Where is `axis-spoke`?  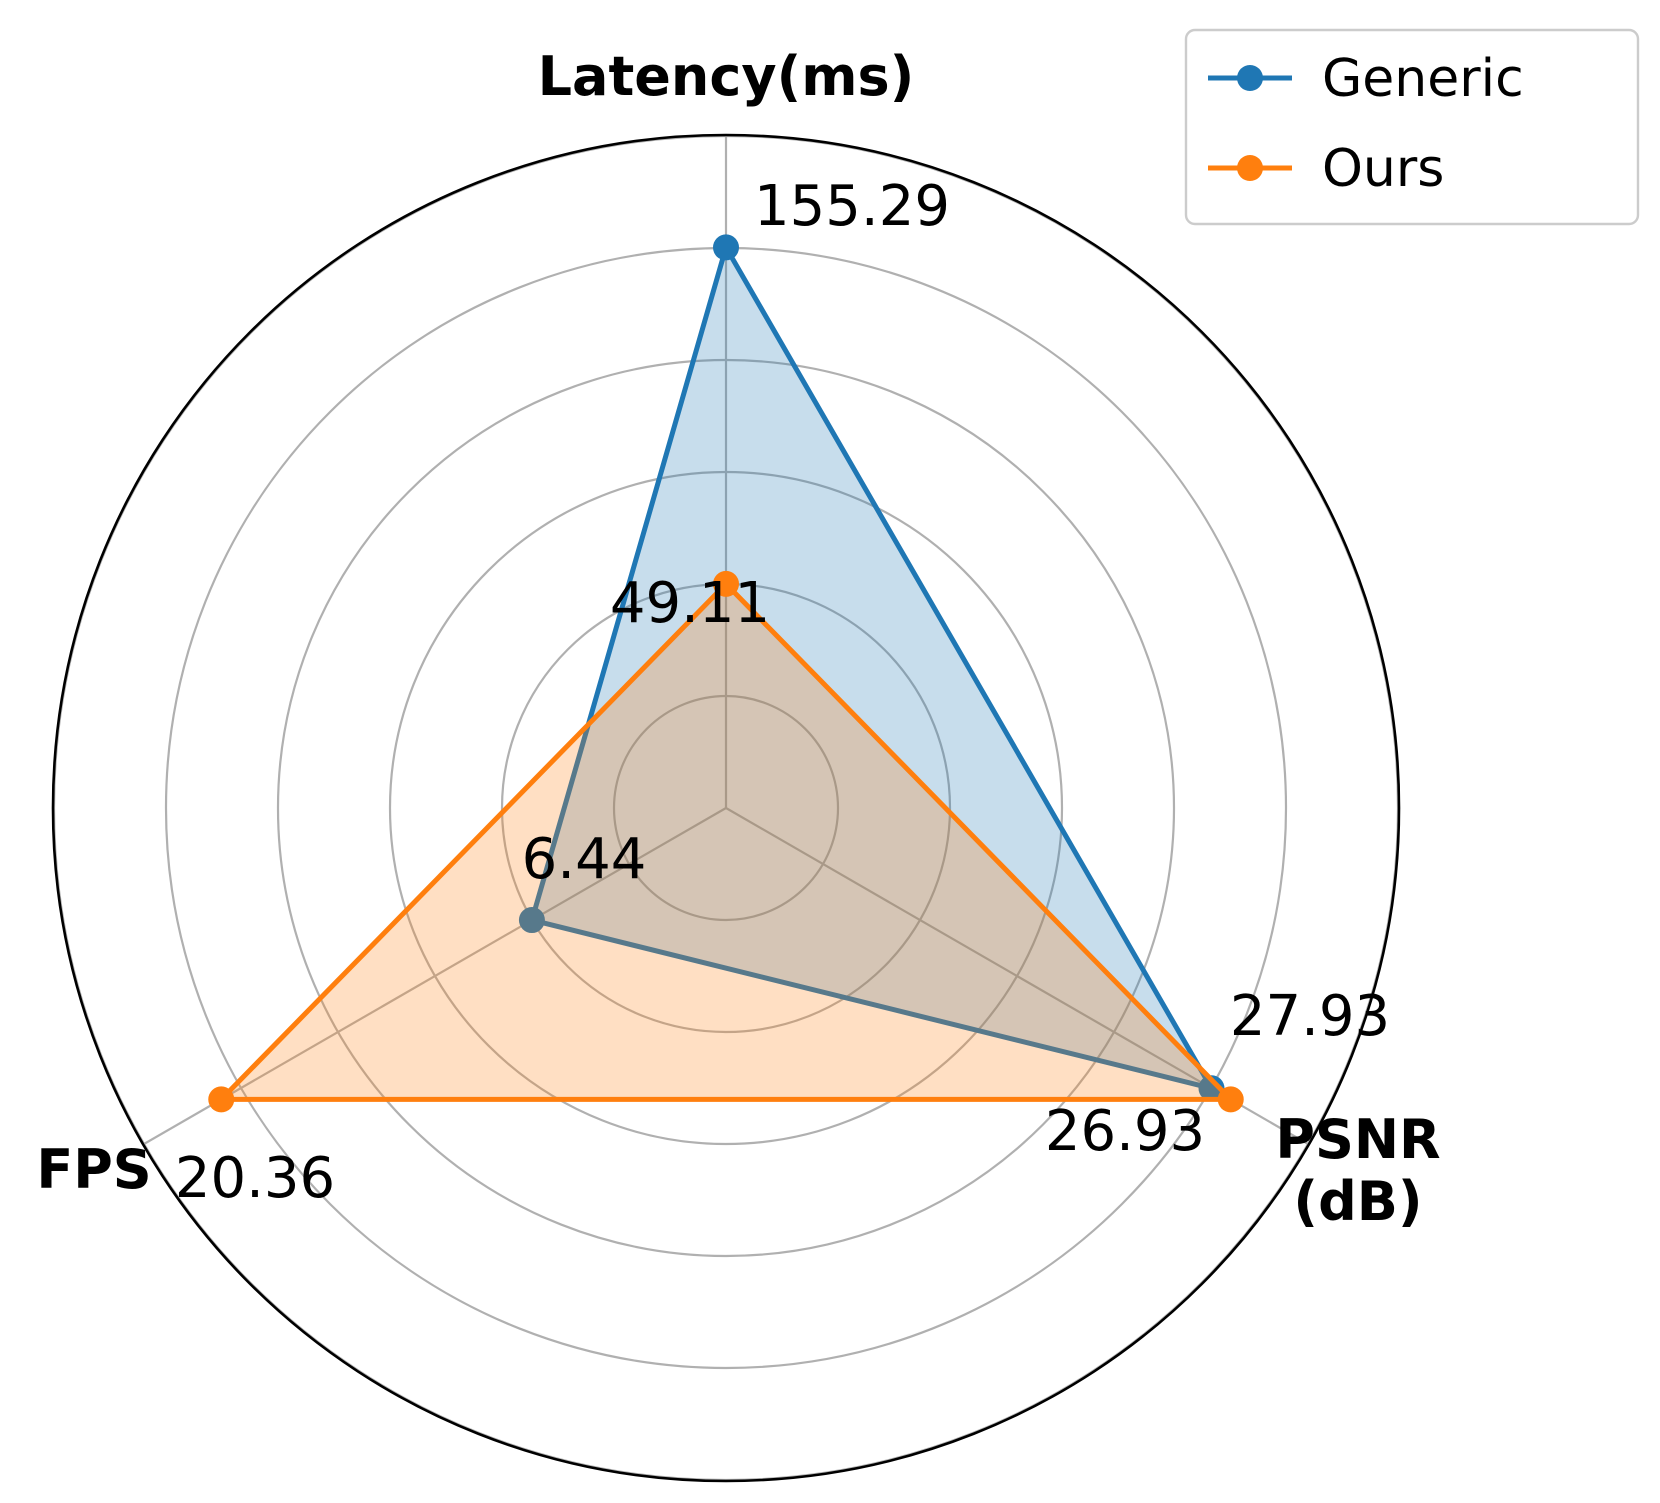
axis-spoke is located at coordinates (434, 976).